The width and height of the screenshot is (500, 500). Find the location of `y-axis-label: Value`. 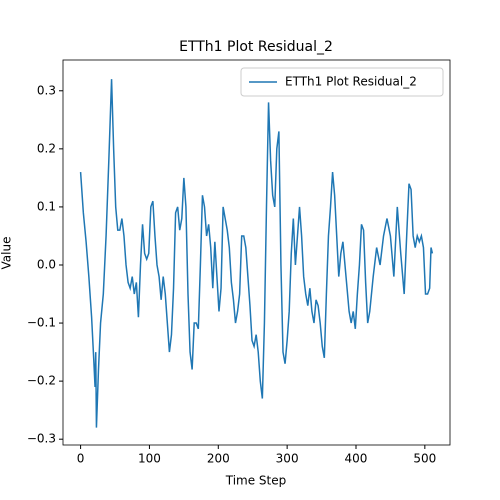

y-axis-label: Value is located at coordinates (7, 253).